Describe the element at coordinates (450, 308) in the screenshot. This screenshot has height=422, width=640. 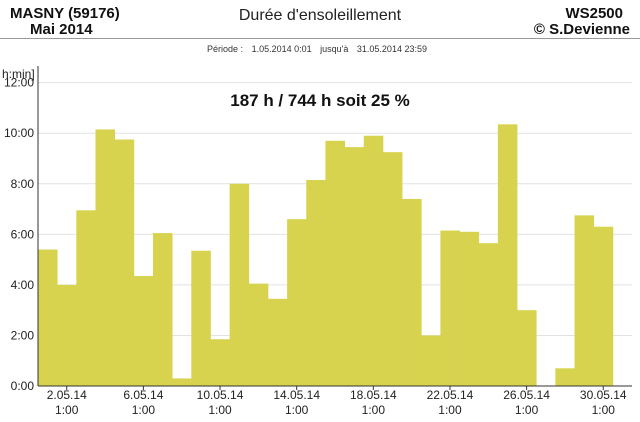
I see `bar-22.05.14` at that location.